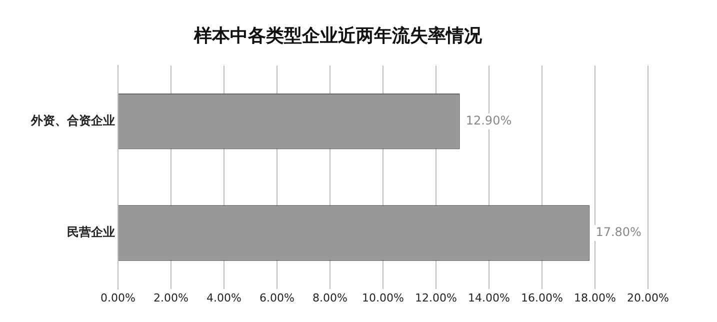  Describe the element at coordinates (489, 121) in the screenshot. I see `data-label: 12.90%` at that location.